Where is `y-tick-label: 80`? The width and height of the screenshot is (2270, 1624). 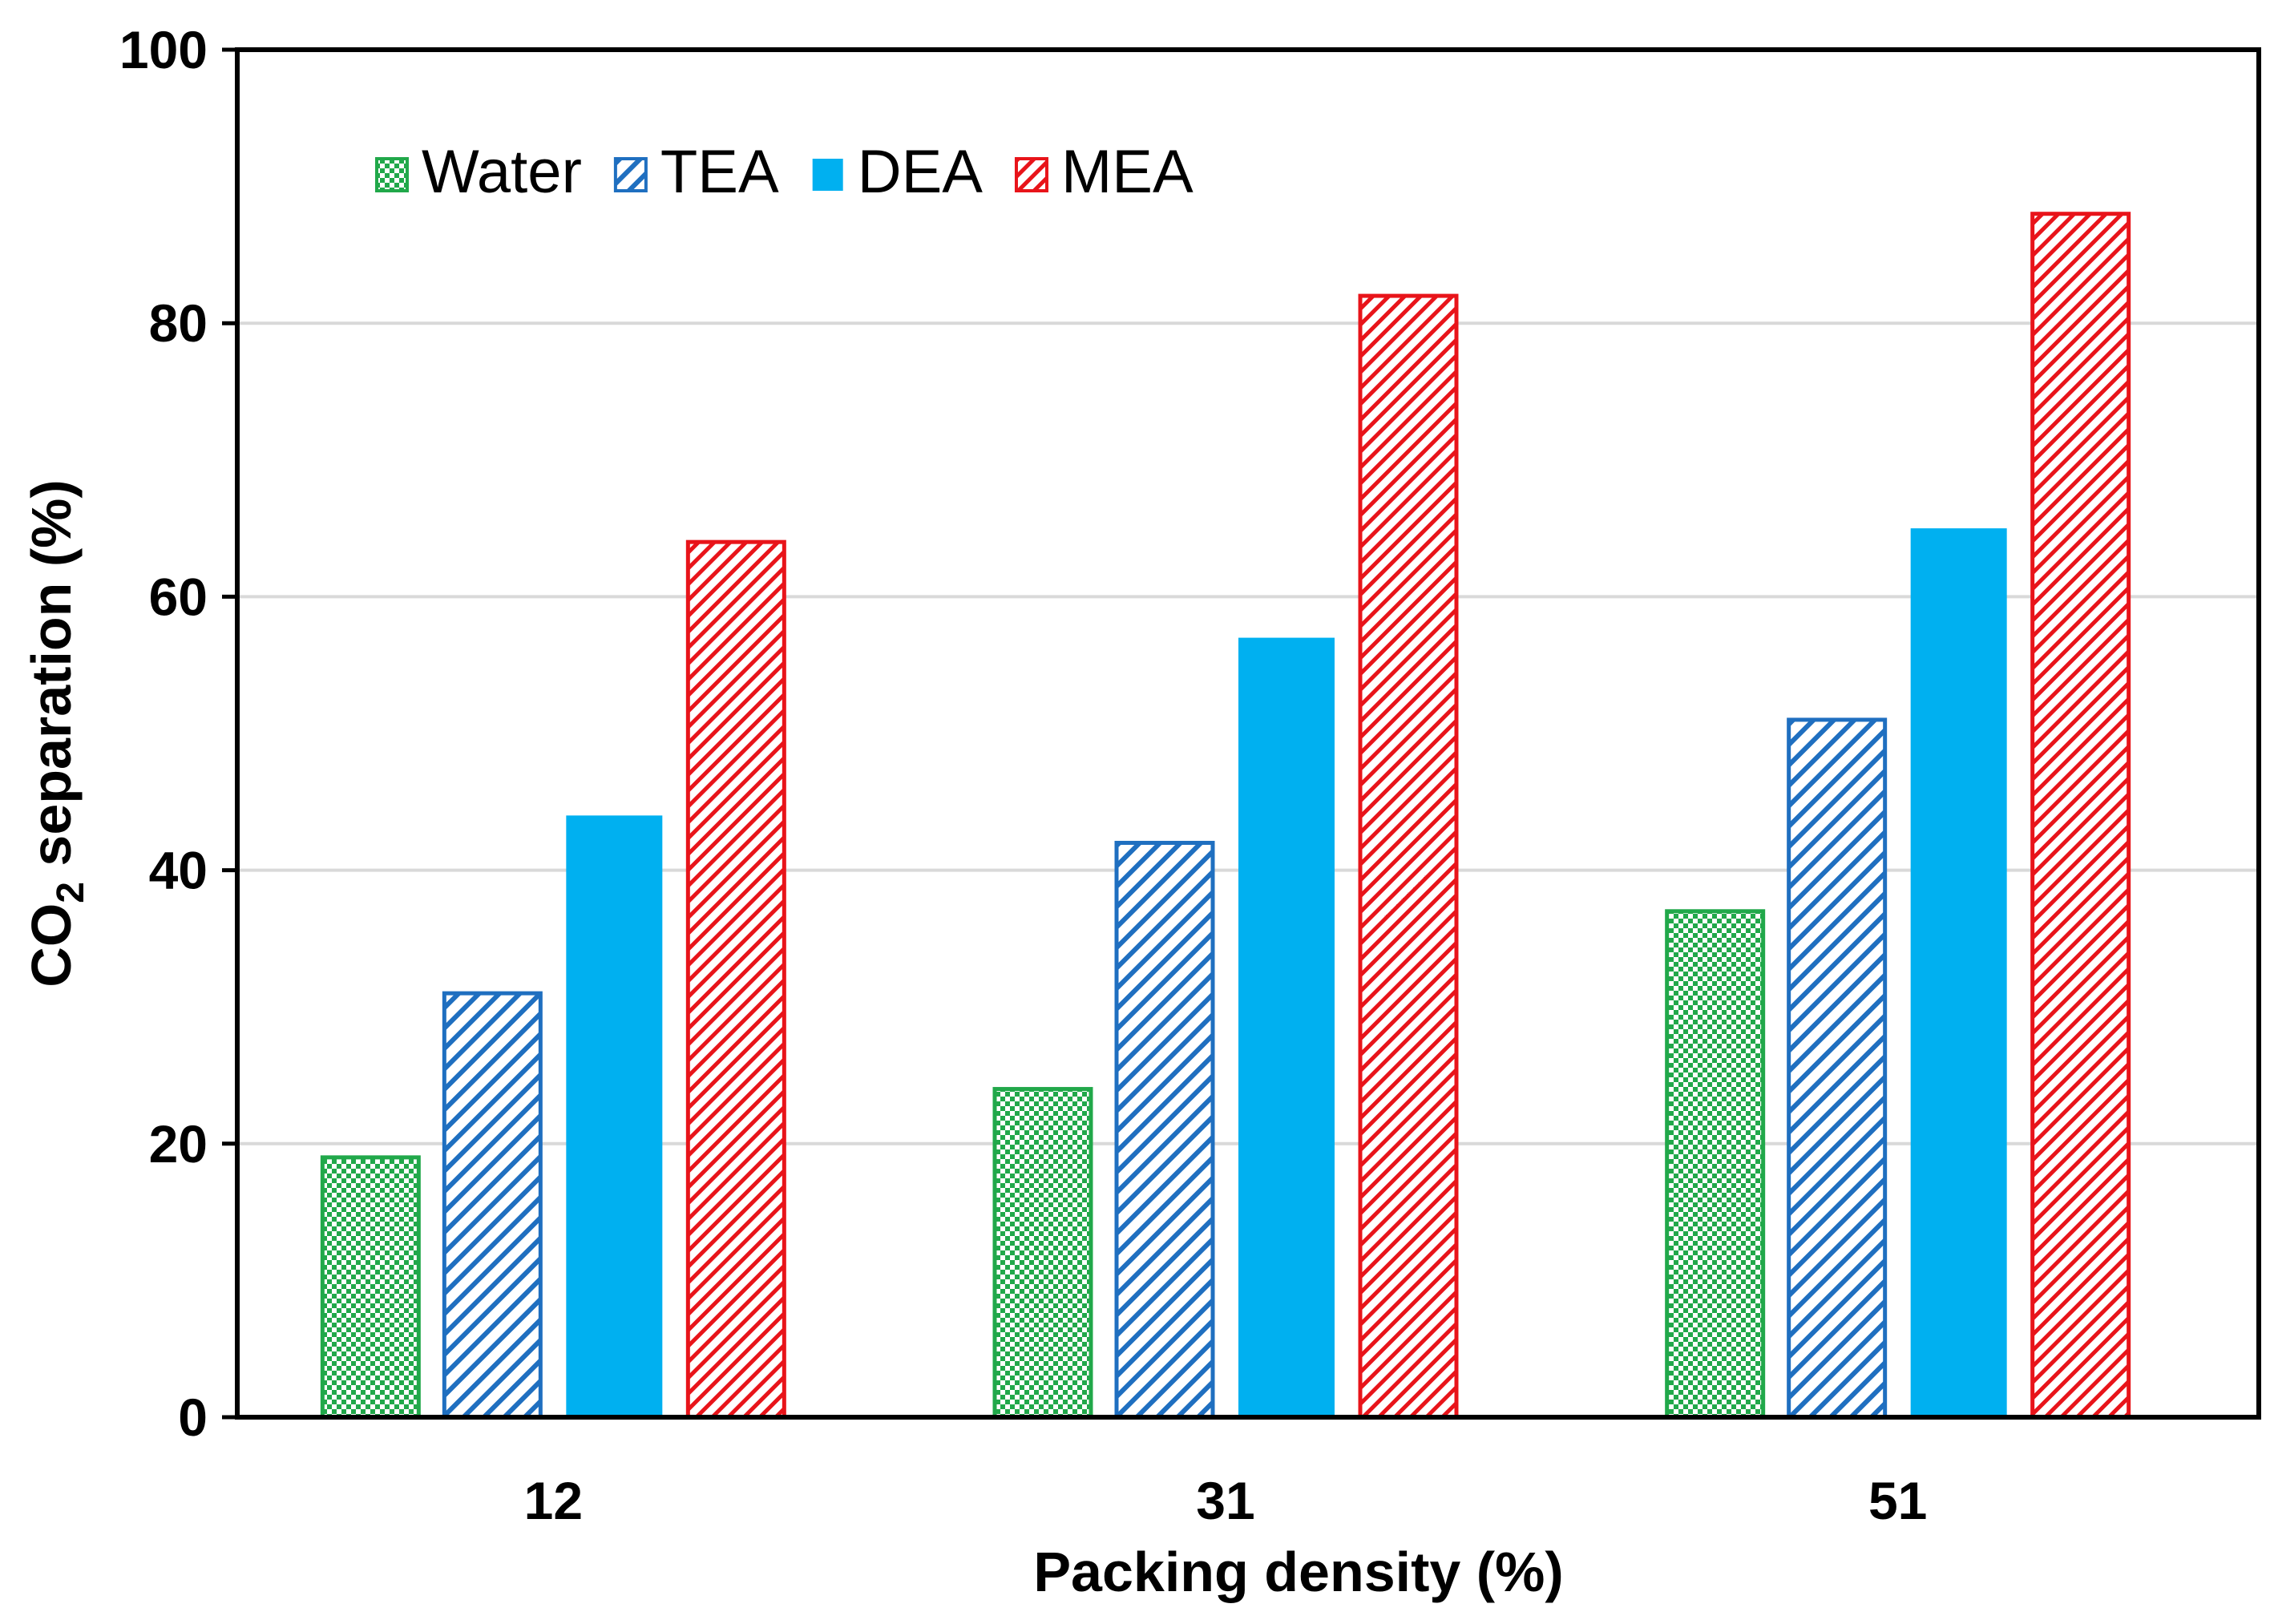 y-tick-label: 80 is located at coordinates (178, 323).